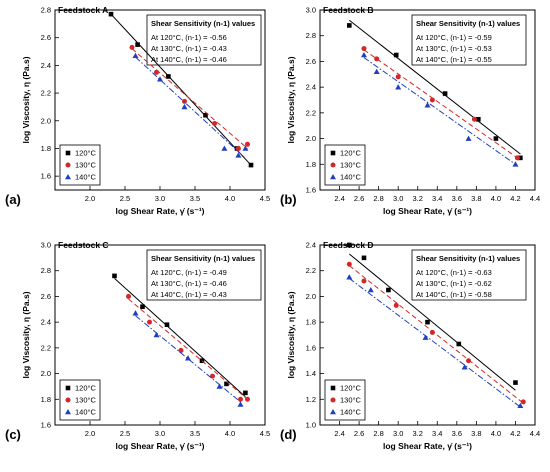 The width and height of the screenshot is (550, 472). What do you see at coordinates (288, 434) in the screenshot?
I see `panel-label: (d)` at bounding box center [288, 434].